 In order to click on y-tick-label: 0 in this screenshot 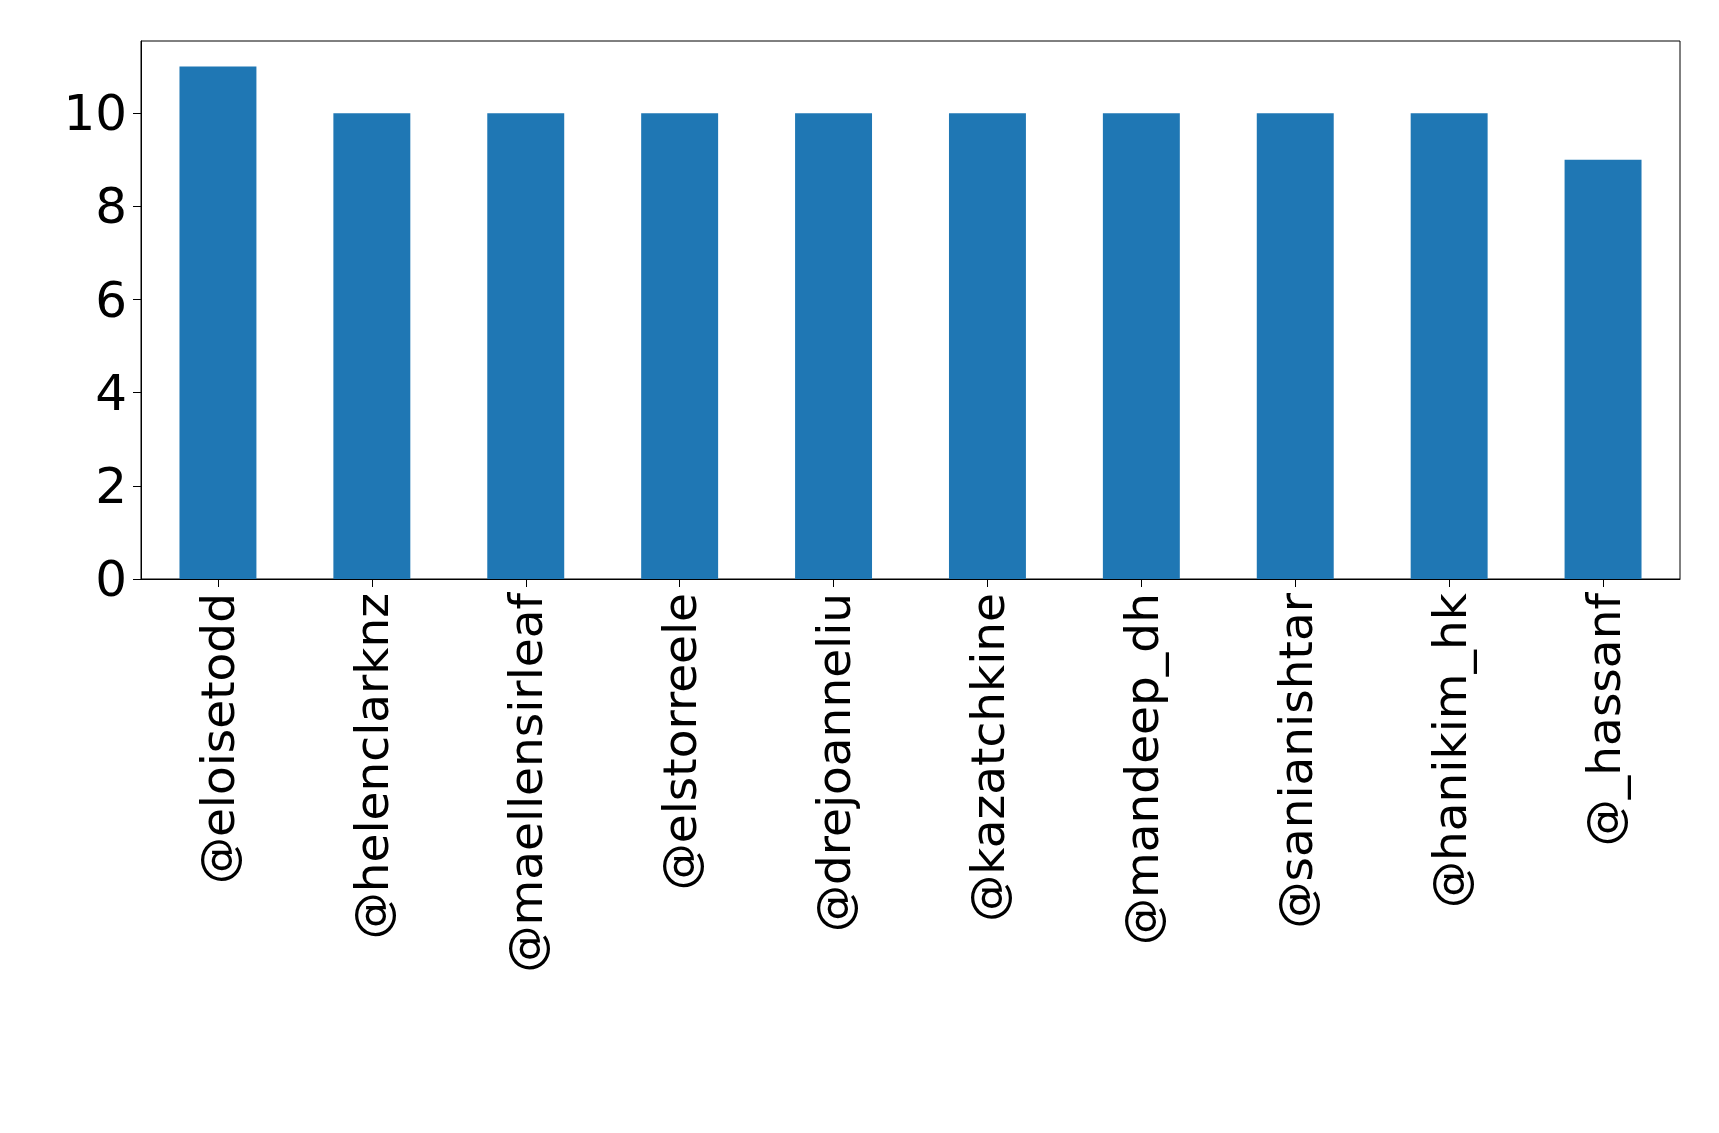, I will do `click(111, 579)`.